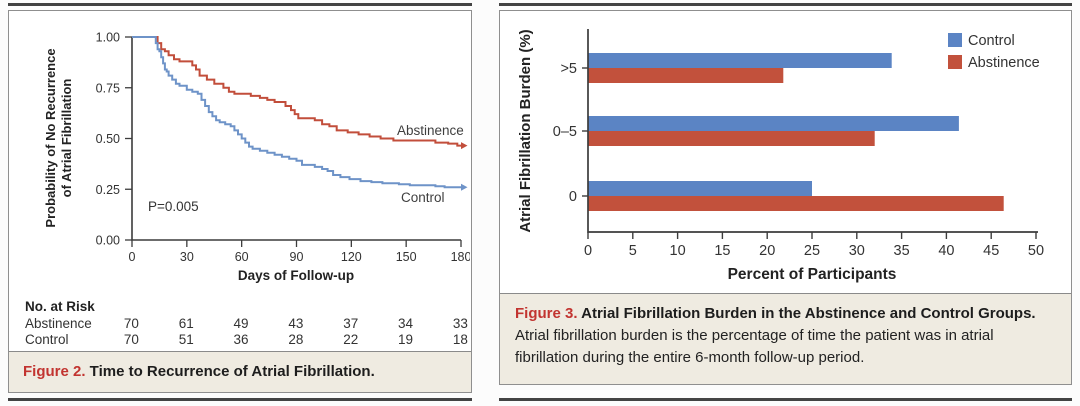 This screenshot has height=406, width=1080. I want to click on km-x-tick-label: 180, so click(460, 257).